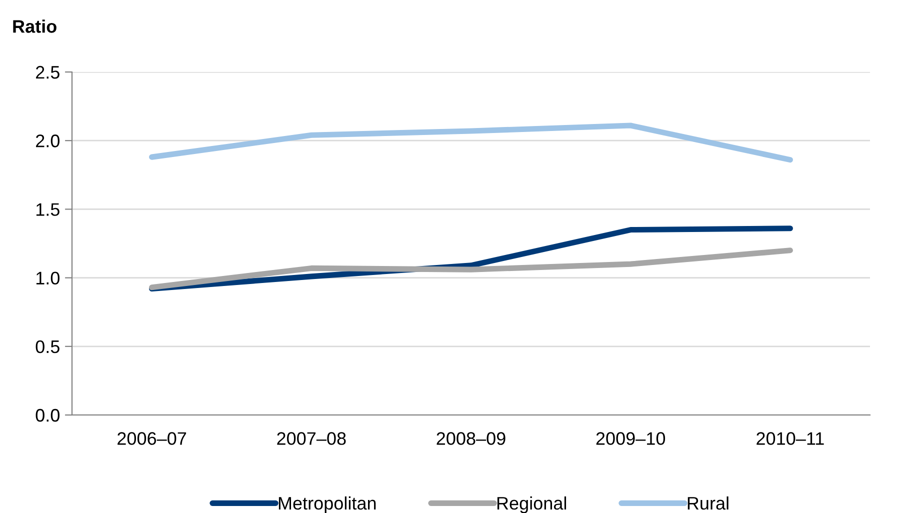 This screenshot has width=899, height=513. I want to click on legend-label: Regional, so click(531, 504).